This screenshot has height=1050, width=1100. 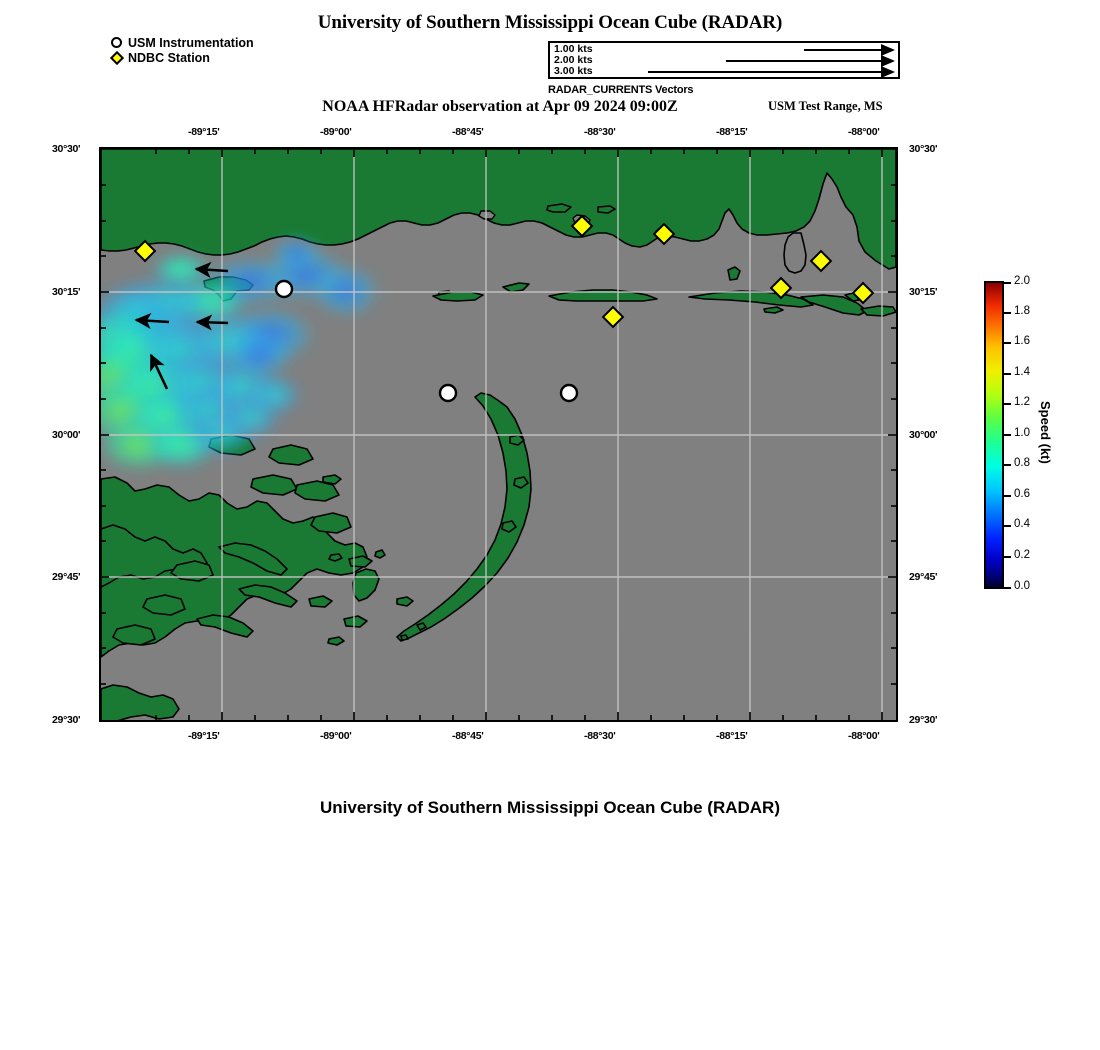 What do you see at coordinates (66, 577) in the screenshot?
I see `axis-label-left-lat-4: 29°45'` at bounding box center [66, 577].